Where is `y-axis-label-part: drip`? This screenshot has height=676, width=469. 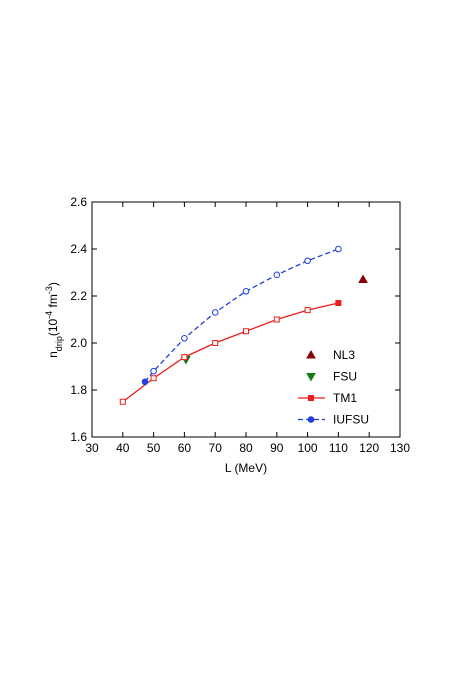 y-axis-label-part: drip is located at coordinates (59, 343).